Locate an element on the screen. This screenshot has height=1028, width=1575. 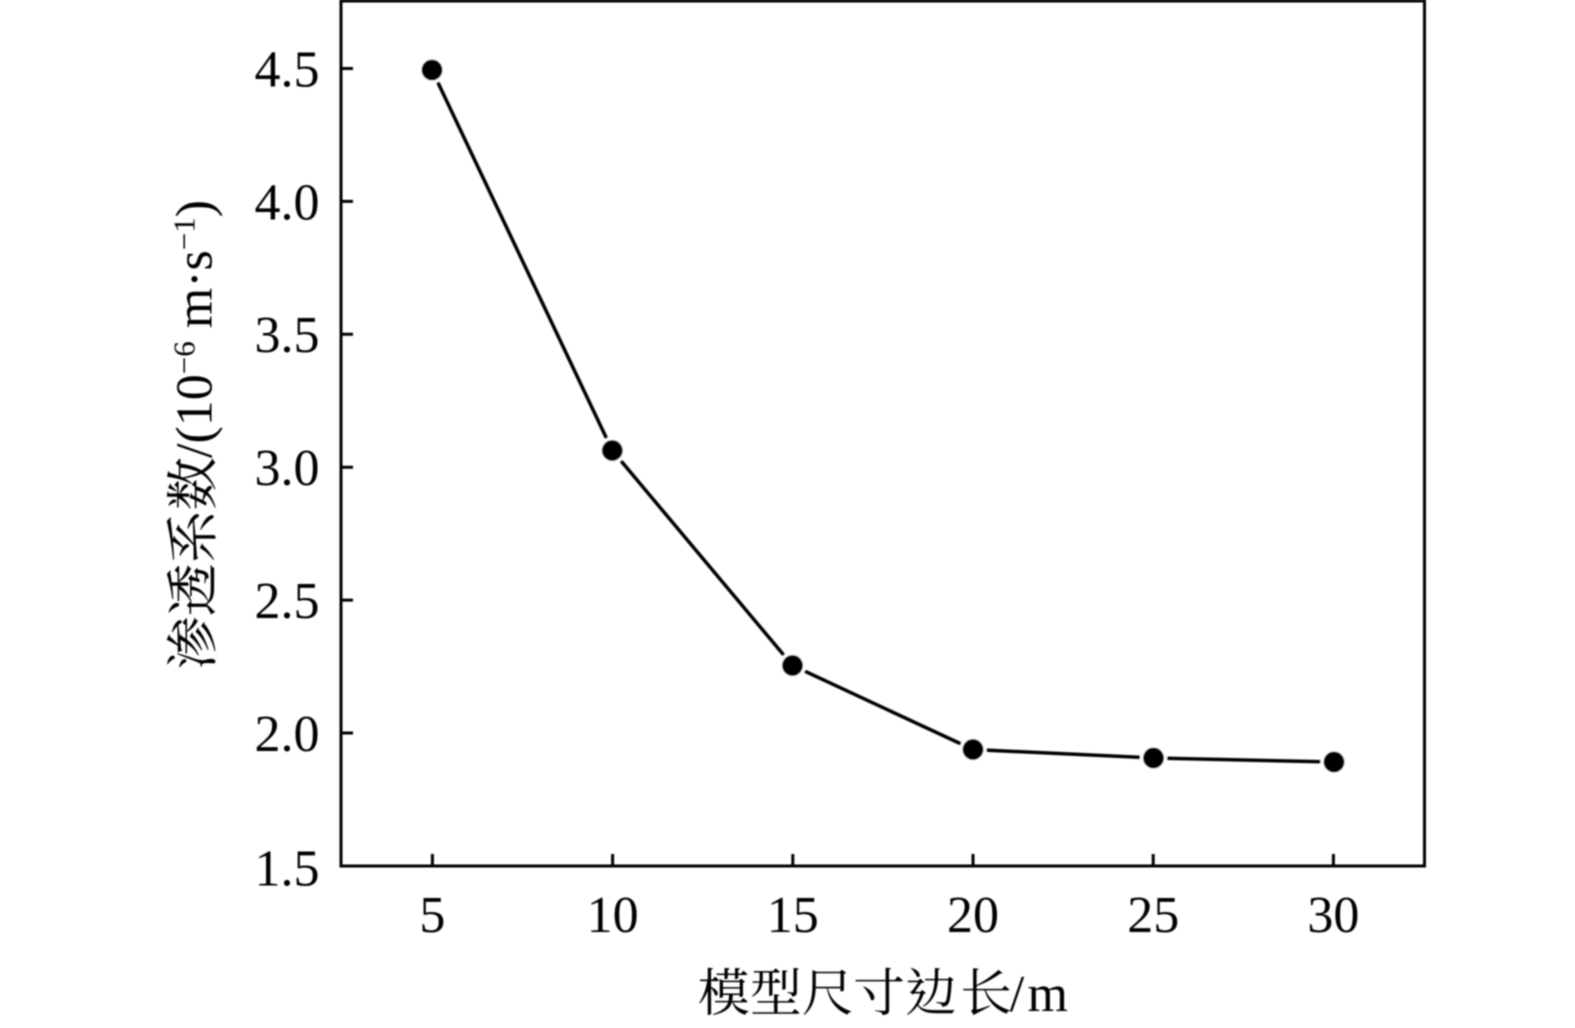
svg-text: 2.0 is located at coordinates (287, 734).